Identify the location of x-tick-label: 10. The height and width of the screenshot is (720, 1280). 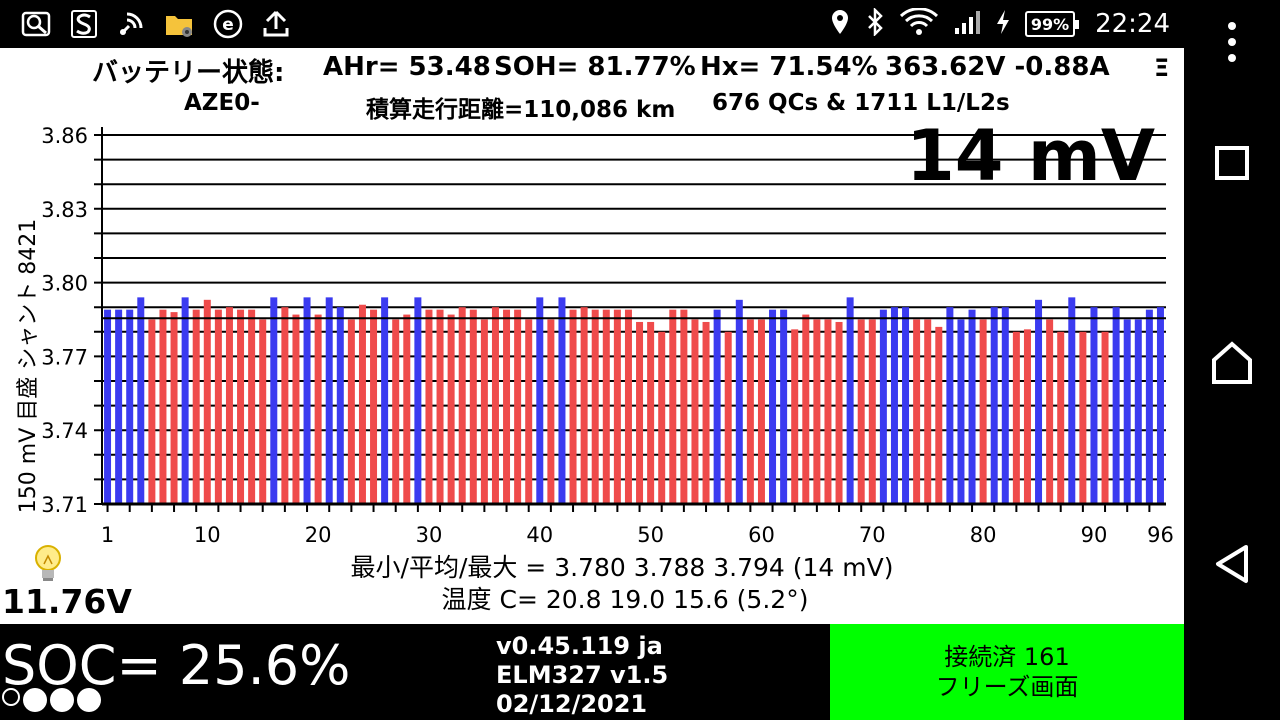
(207, 535).